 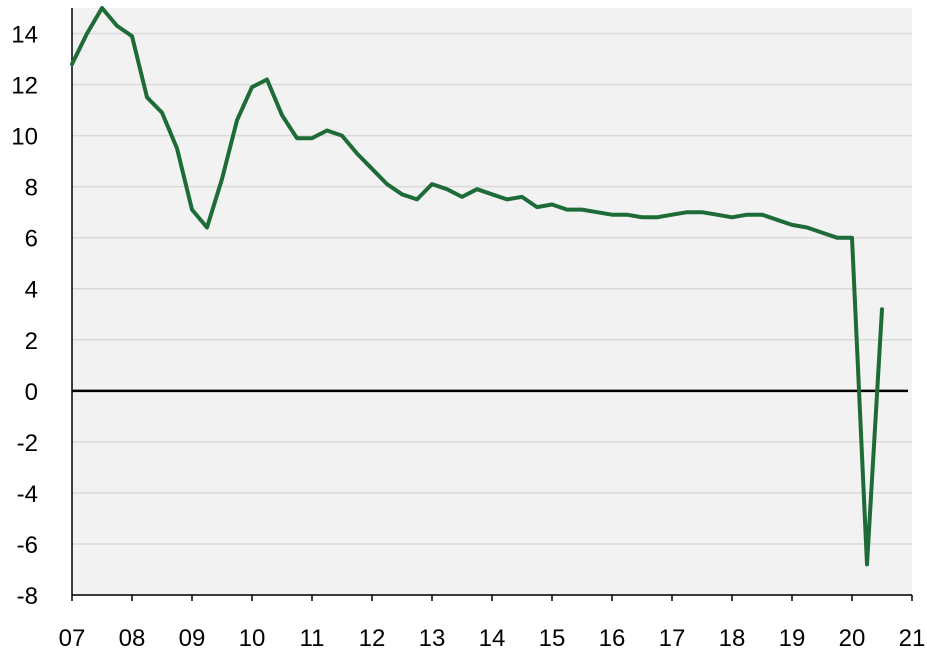 What do you see at coordinates (31, 188) in the screenshot?
I see `y-tick-label: 8` at bounding box center [31, 188].